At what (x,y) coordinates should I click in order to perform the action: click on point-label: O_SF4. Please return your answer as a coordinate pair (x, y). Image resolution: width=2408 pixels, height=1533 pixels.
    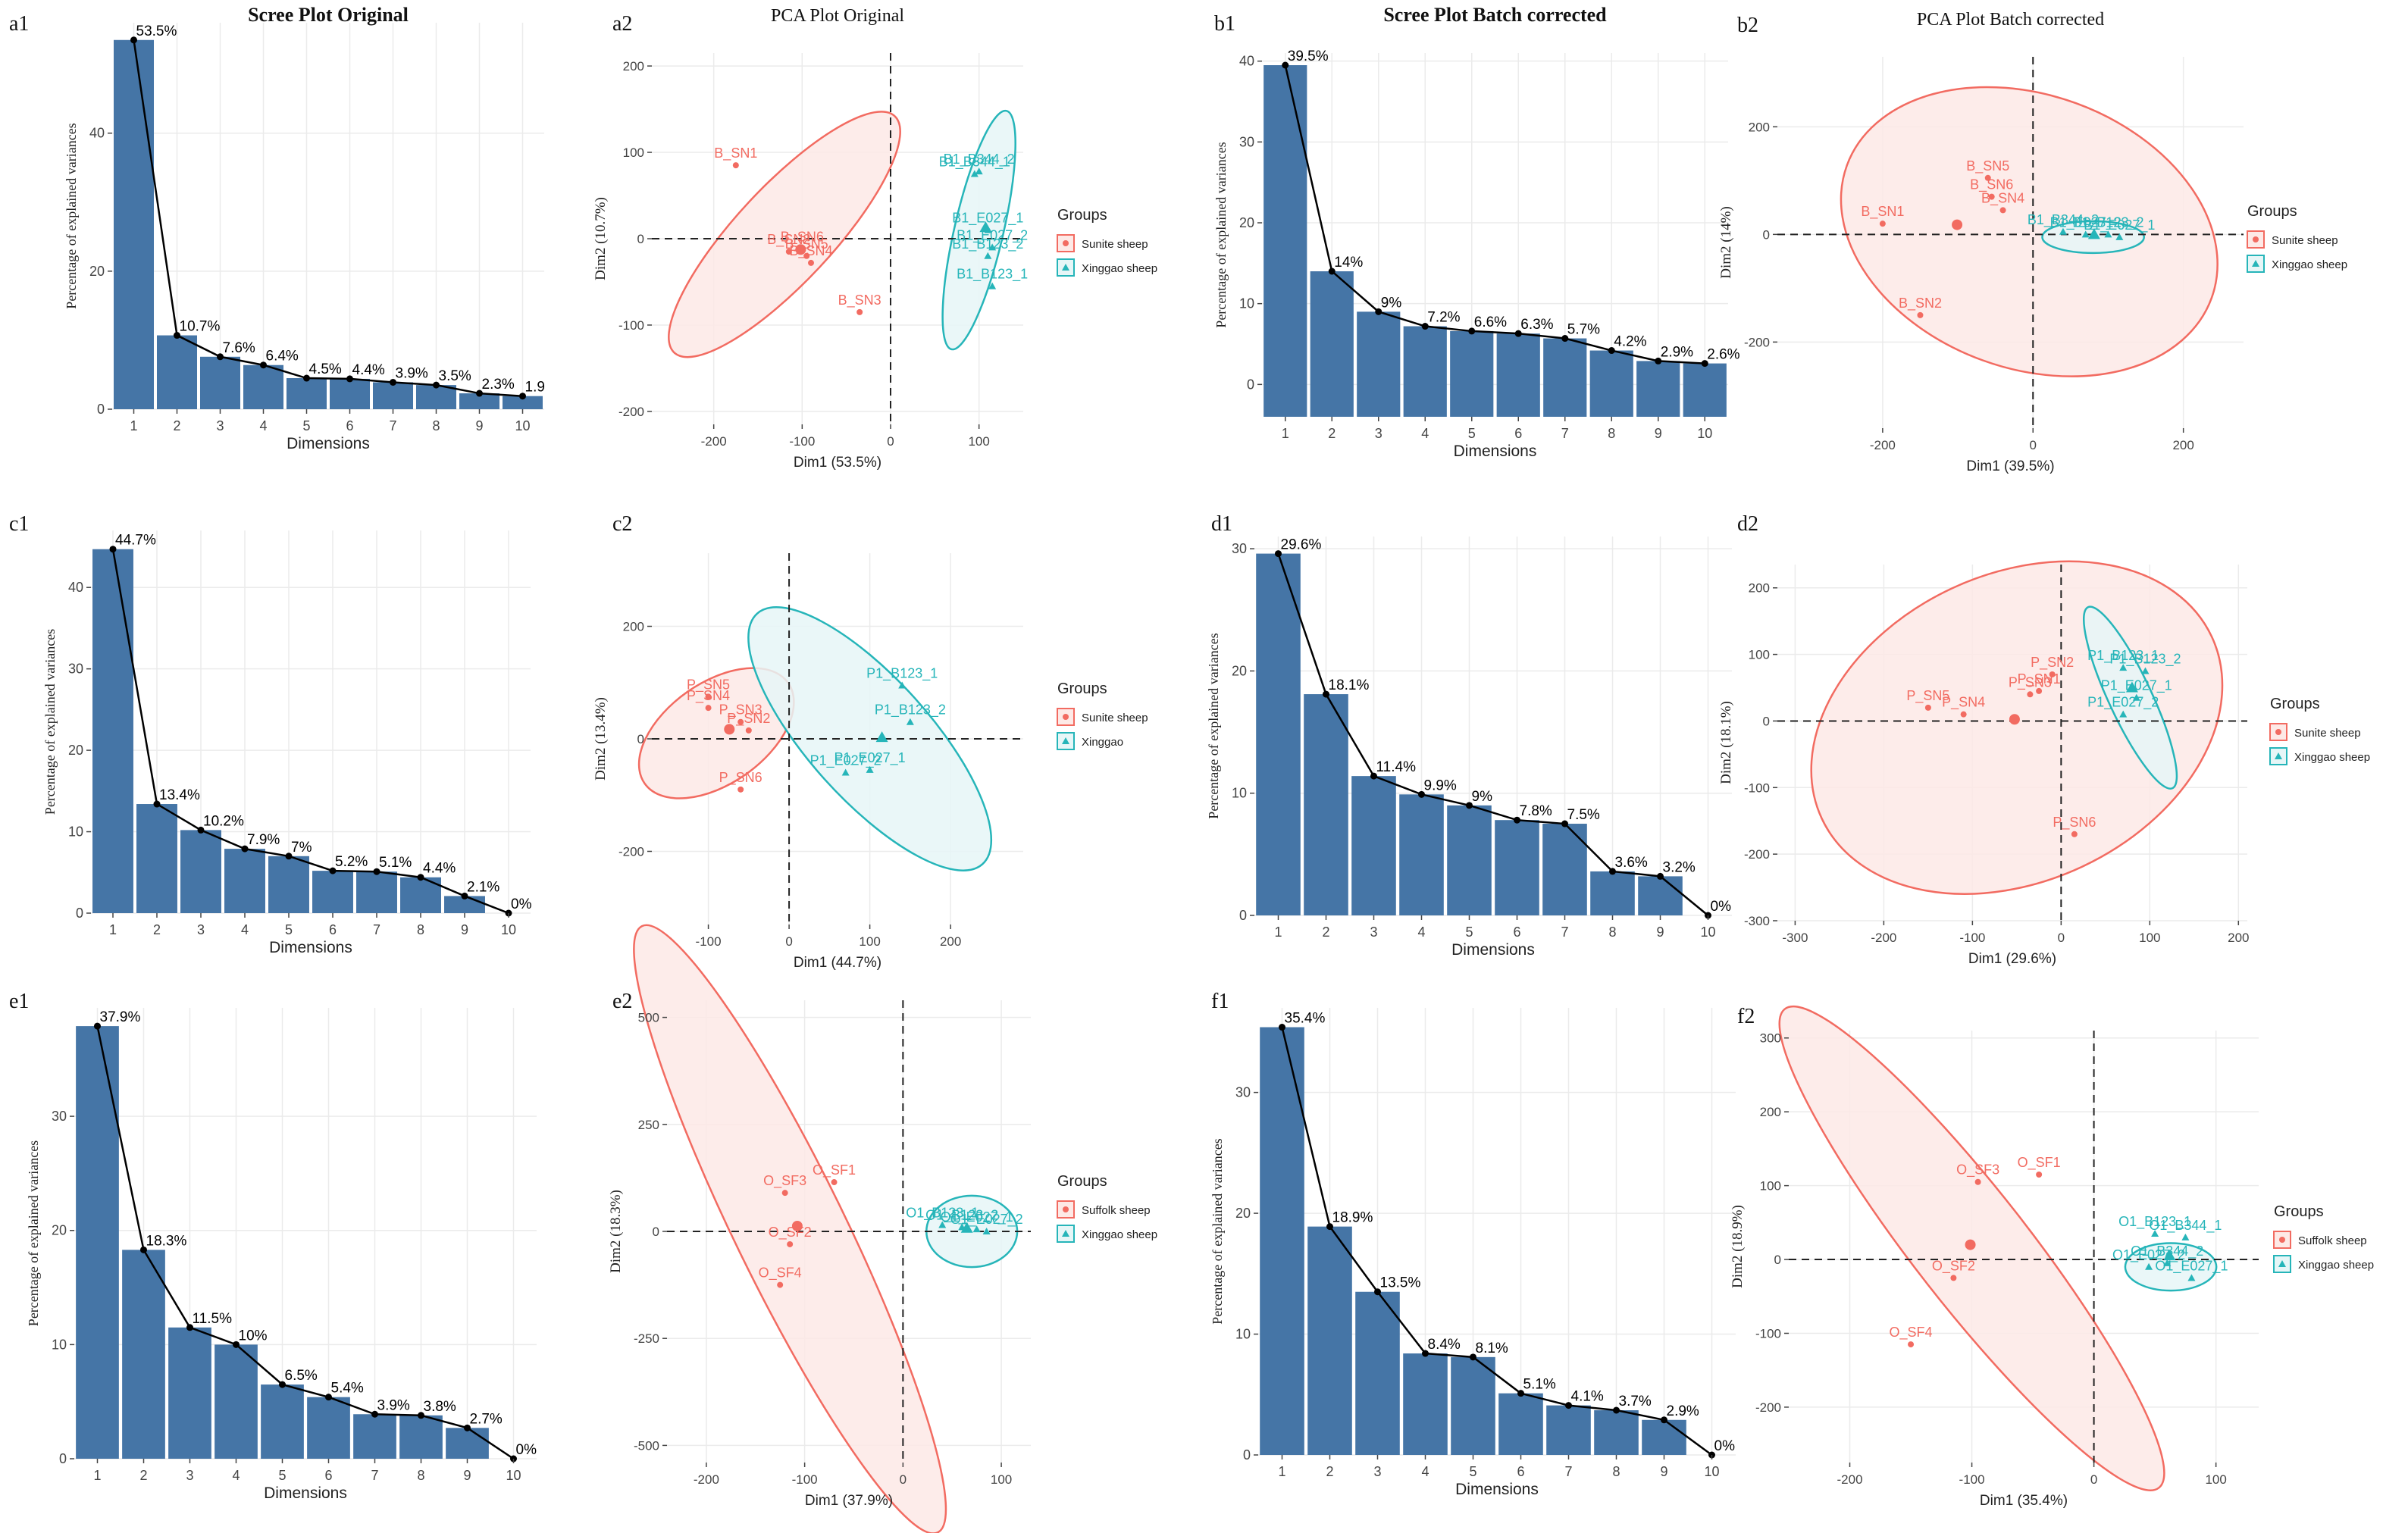
    Looking at the image, I should click on (1911, 1333).